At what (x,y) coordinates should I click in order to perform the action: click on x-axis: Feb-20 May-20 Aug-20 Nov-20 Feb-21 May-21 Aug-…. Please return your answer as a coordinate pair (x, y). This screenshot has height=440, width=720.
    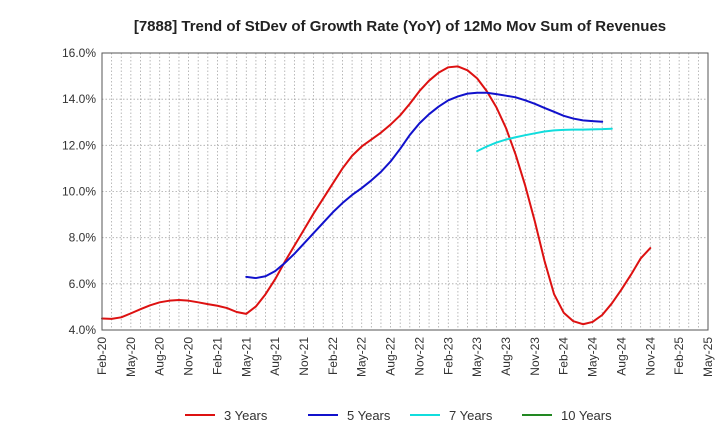
    Looking at the image, I should click on (405, 357).